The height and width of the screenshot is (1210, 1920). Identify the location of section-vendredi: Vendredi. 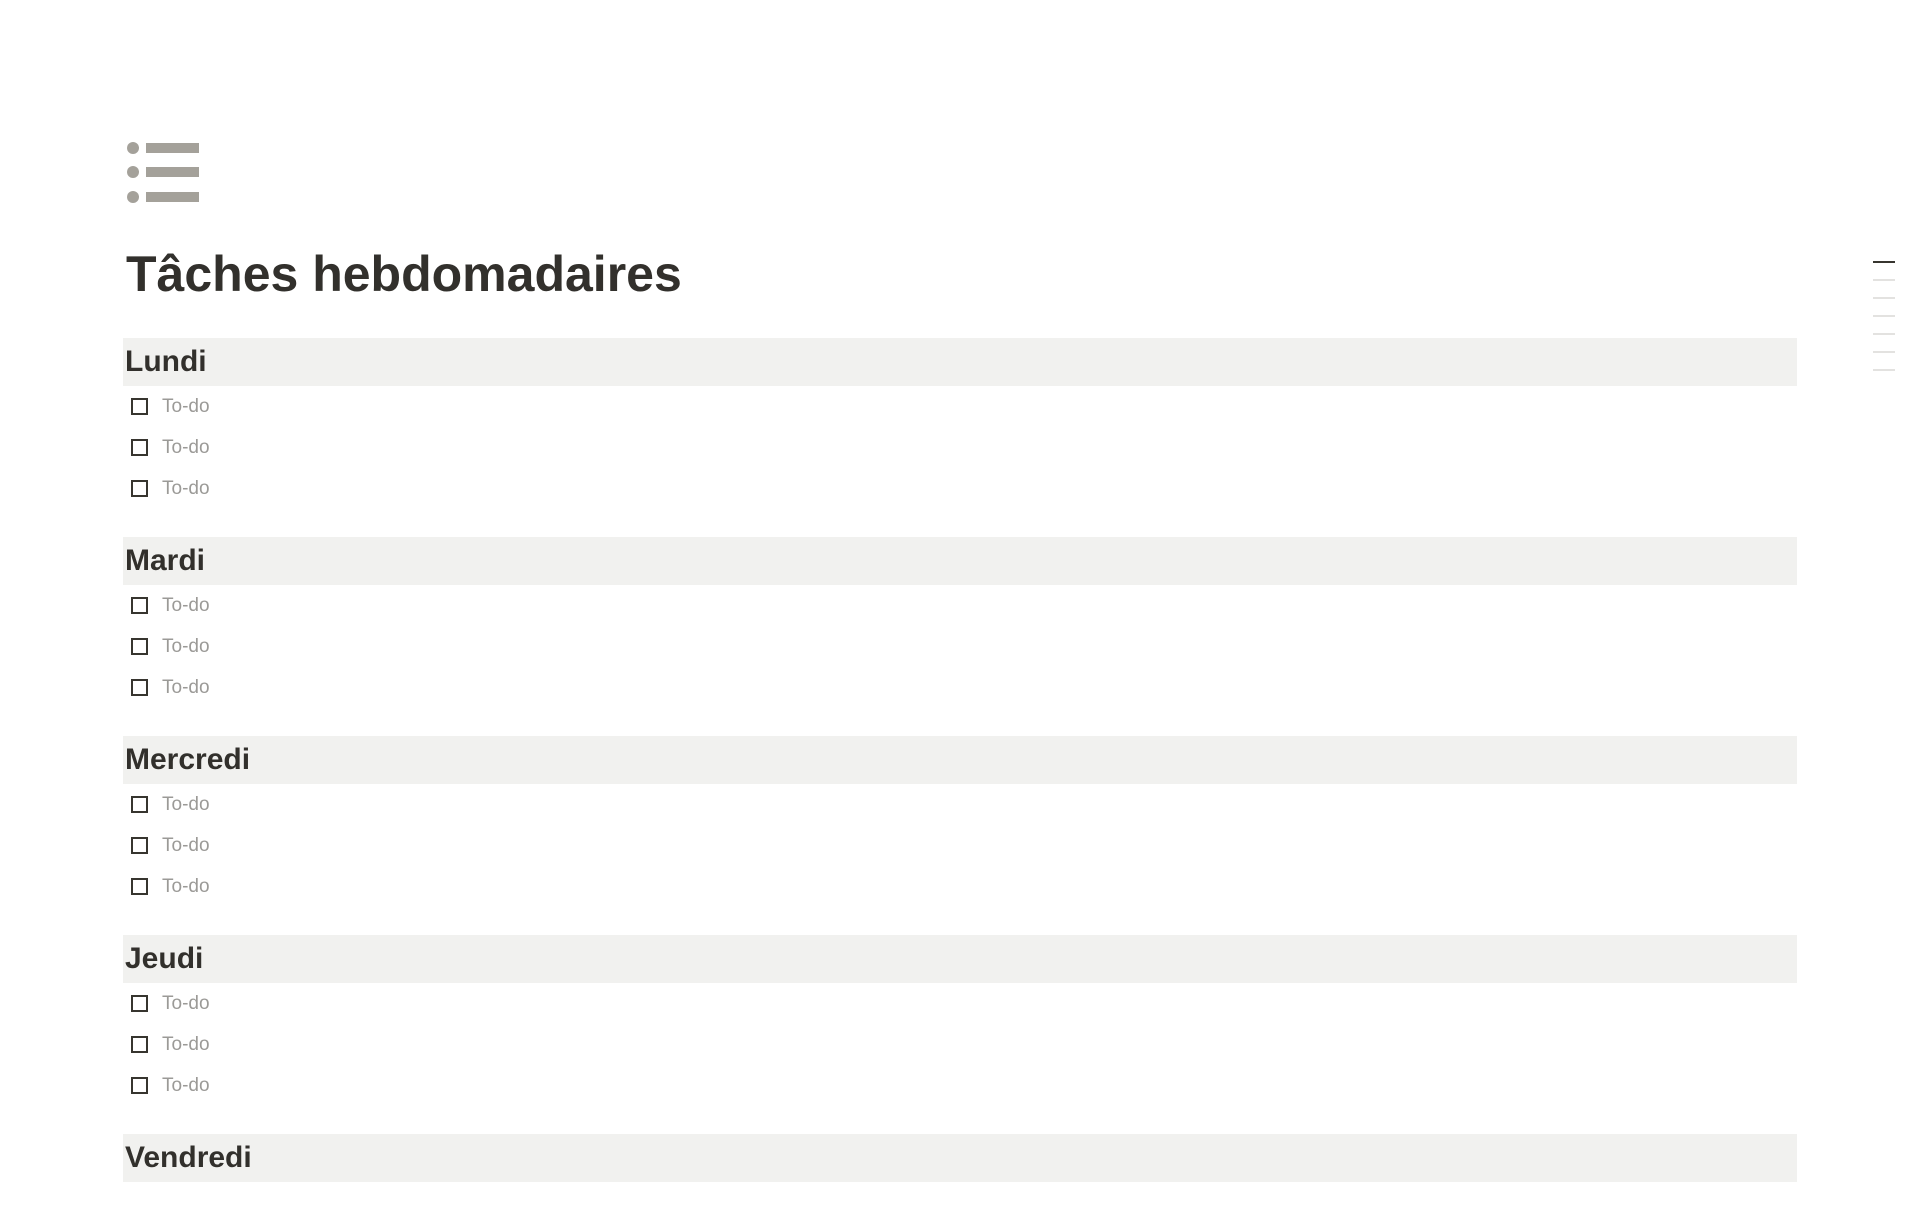
(960, 1158).